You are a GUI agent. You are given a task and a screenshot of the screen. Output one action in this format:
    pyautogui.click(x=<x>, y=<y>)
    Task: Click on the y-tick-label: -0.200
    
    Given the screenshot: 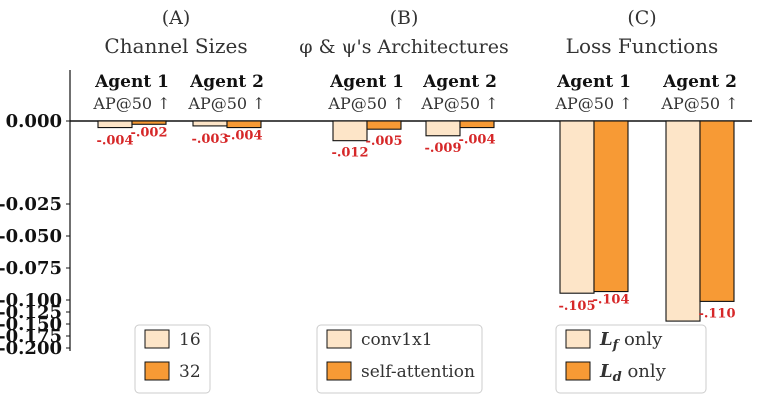 What is the action you would take?
    pyautogui.click(x=31, y=348)
    